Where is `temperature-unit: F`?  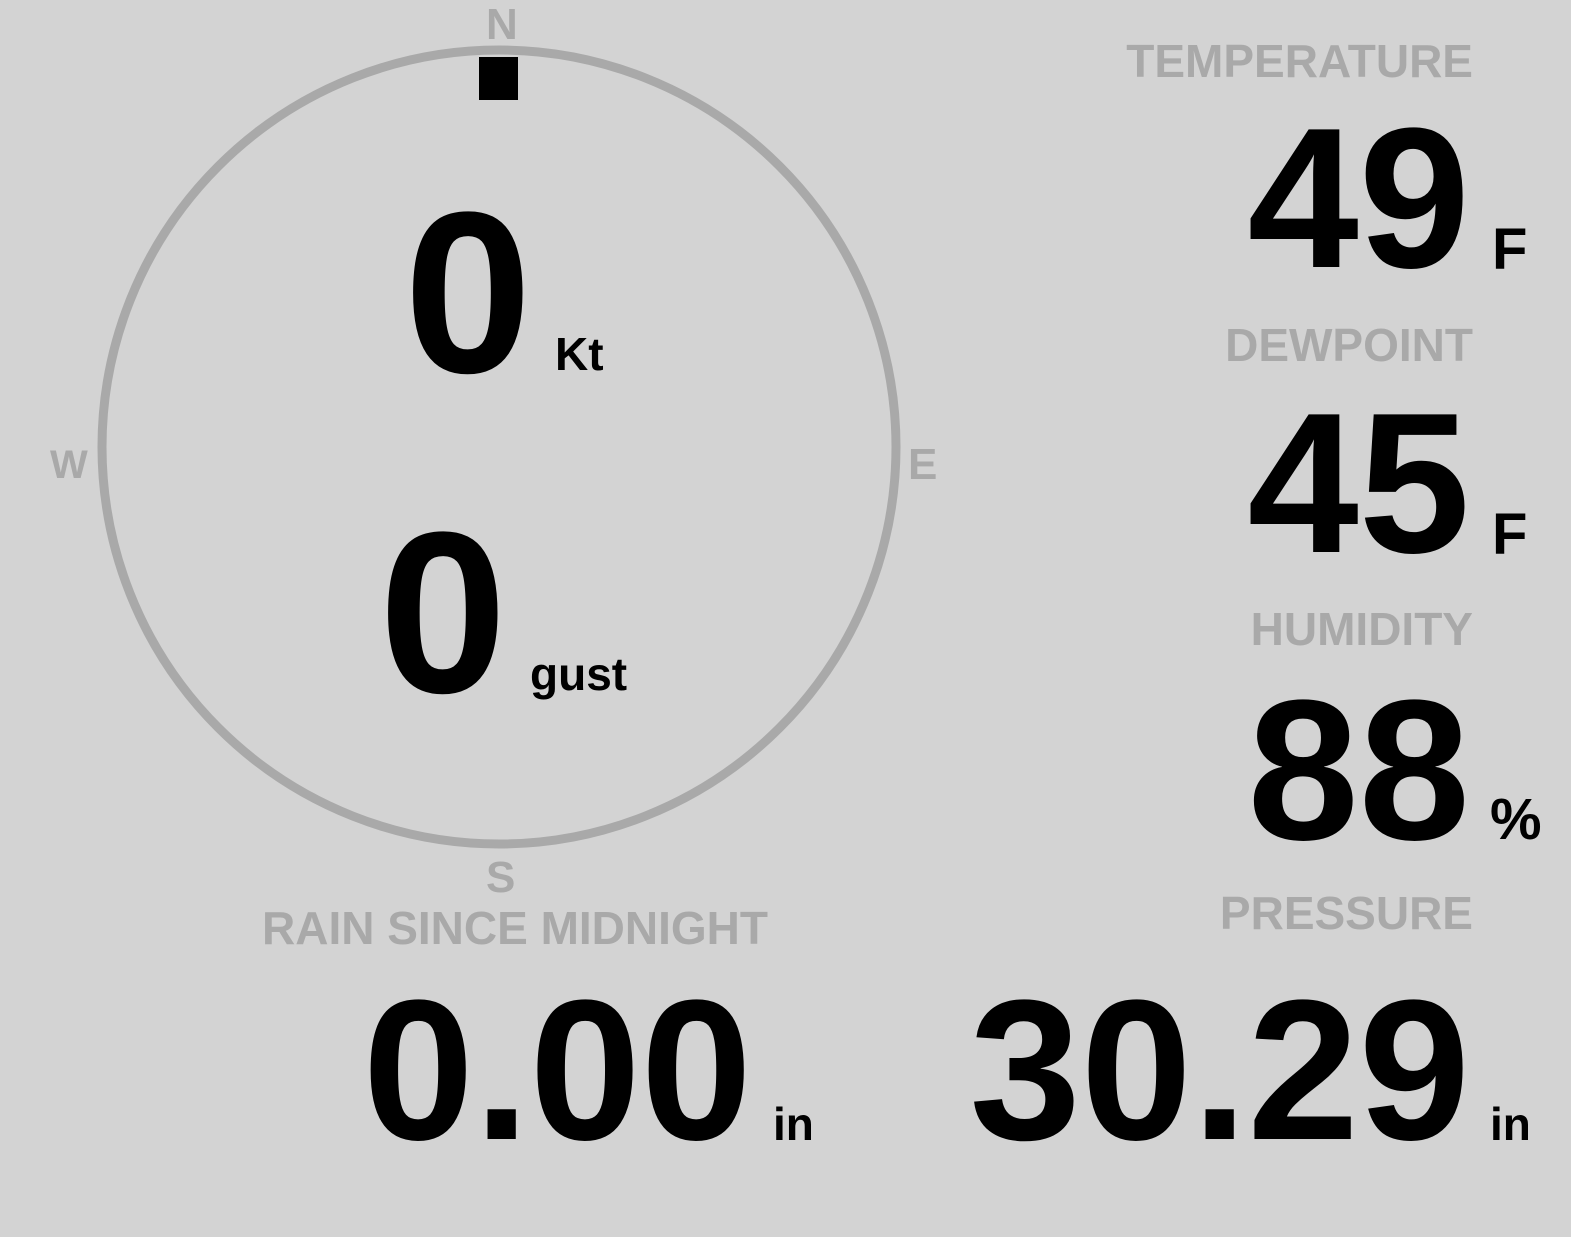
temperature-unit: F is located at coordinates (1510, 249).